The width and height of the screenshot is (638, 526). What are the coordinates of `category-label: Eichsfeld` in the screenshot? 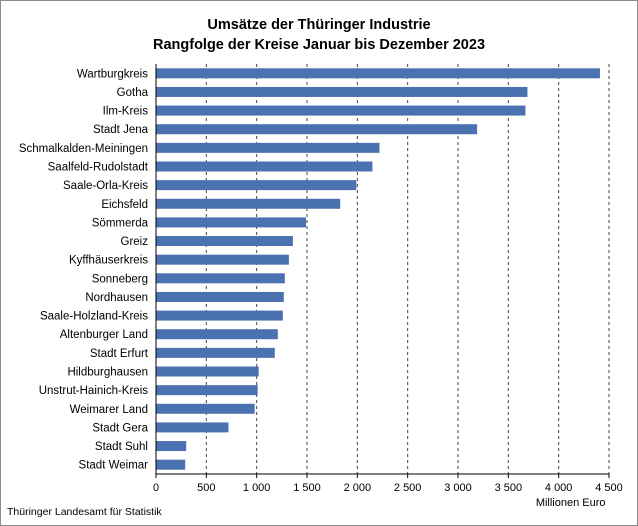 It's located at (124, 205).